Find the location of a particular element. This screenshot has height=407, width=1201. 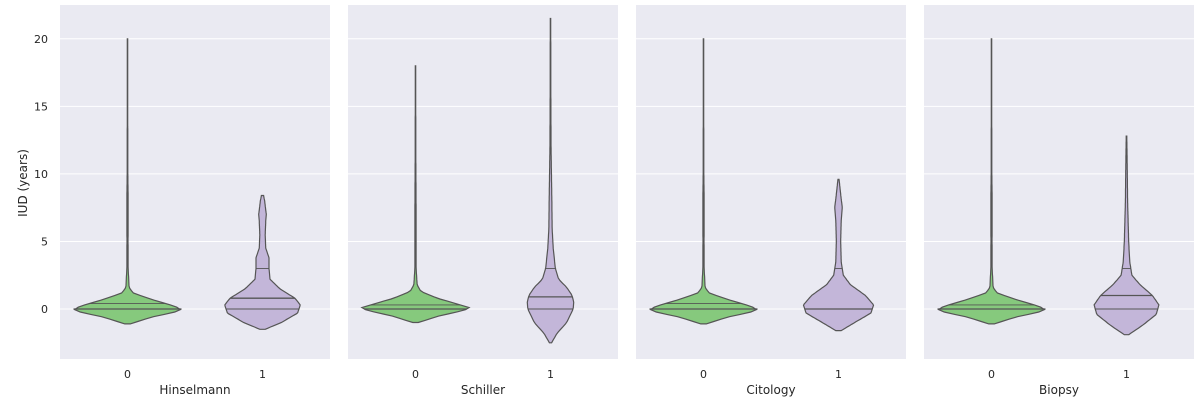

y-tick-label: 20 is located at coordinates (41, 39).